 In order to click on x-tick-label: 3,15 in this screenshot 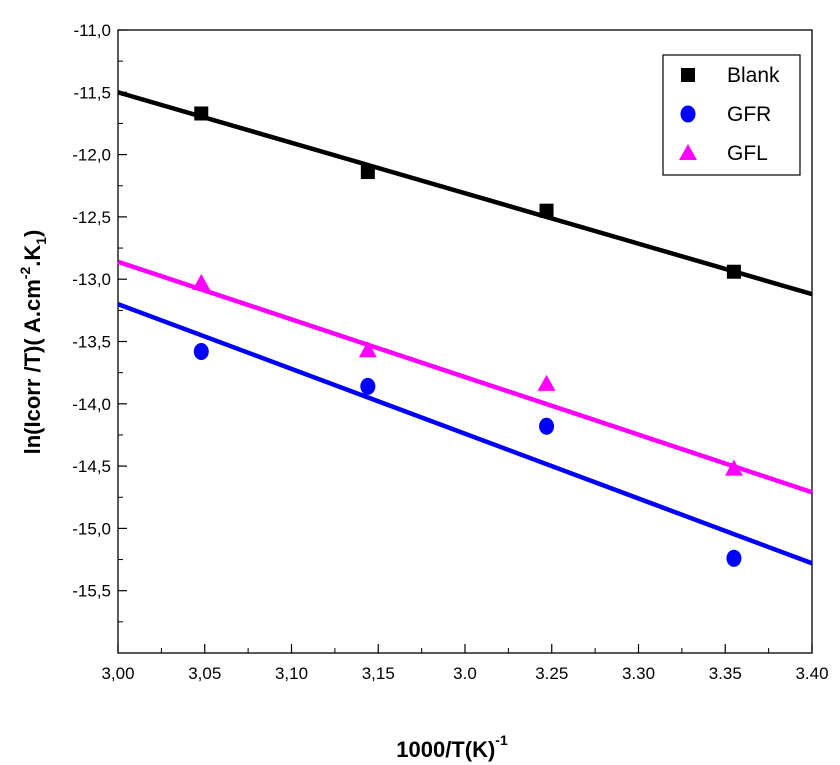, I will do `click(378, 673)`.